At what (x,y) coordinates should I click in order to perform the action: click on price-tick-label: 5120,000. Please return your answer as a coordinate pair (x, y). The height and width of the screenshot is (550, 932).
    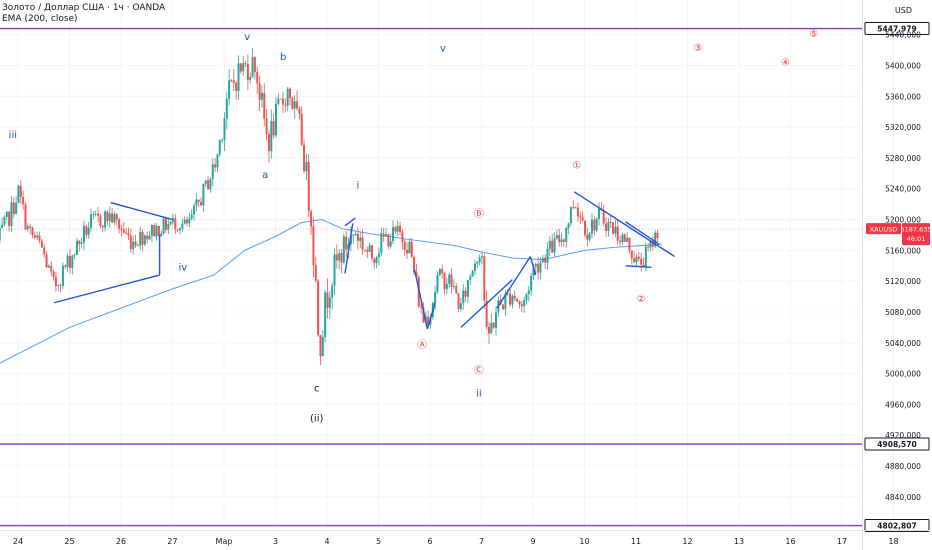
    Looking at the image, I should click on (903, 281).